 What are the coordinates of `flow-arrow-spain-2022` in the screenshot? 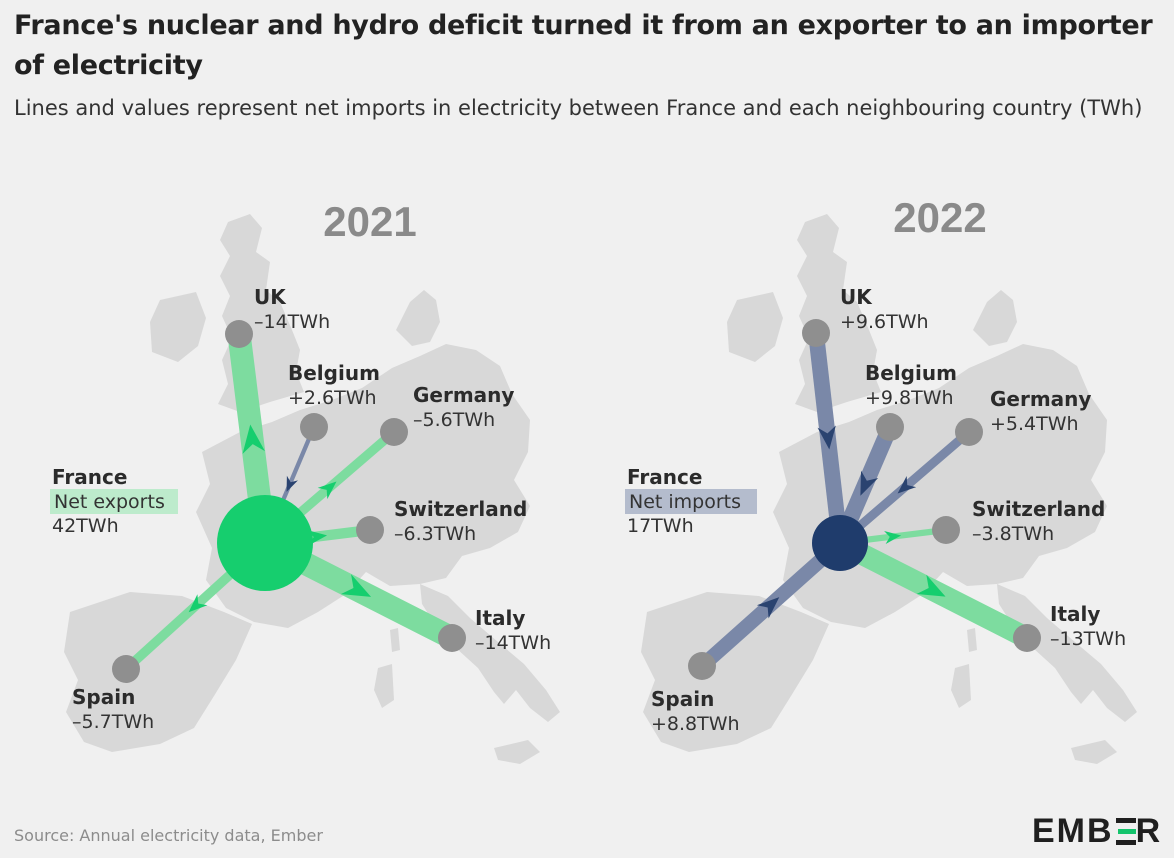 It's located at (768, 608).